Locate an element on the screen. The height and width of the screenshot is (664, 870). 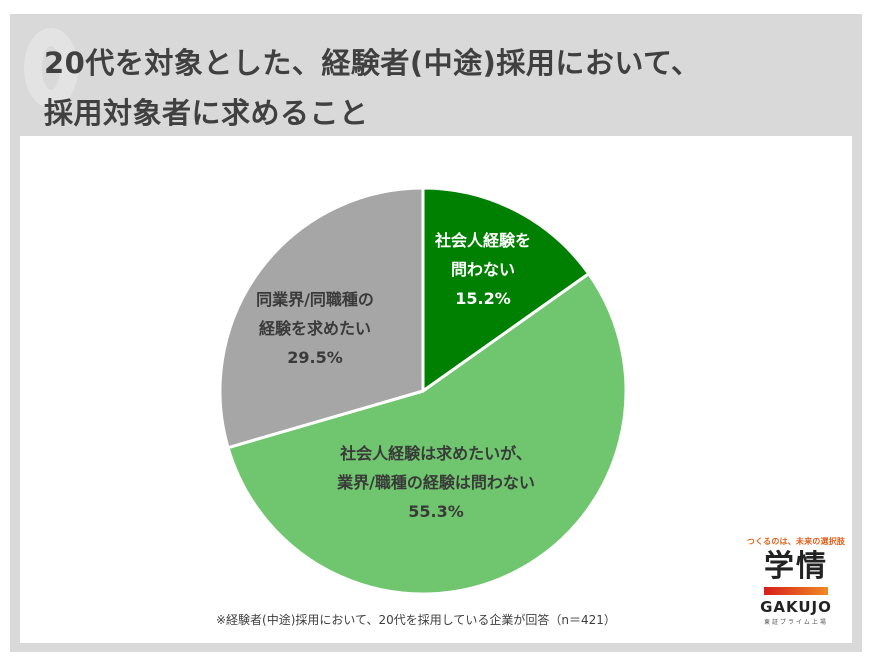
title-line-1: 20代を対象とした、経験者(中途)採用において、 is located at coordinates (372, 63).